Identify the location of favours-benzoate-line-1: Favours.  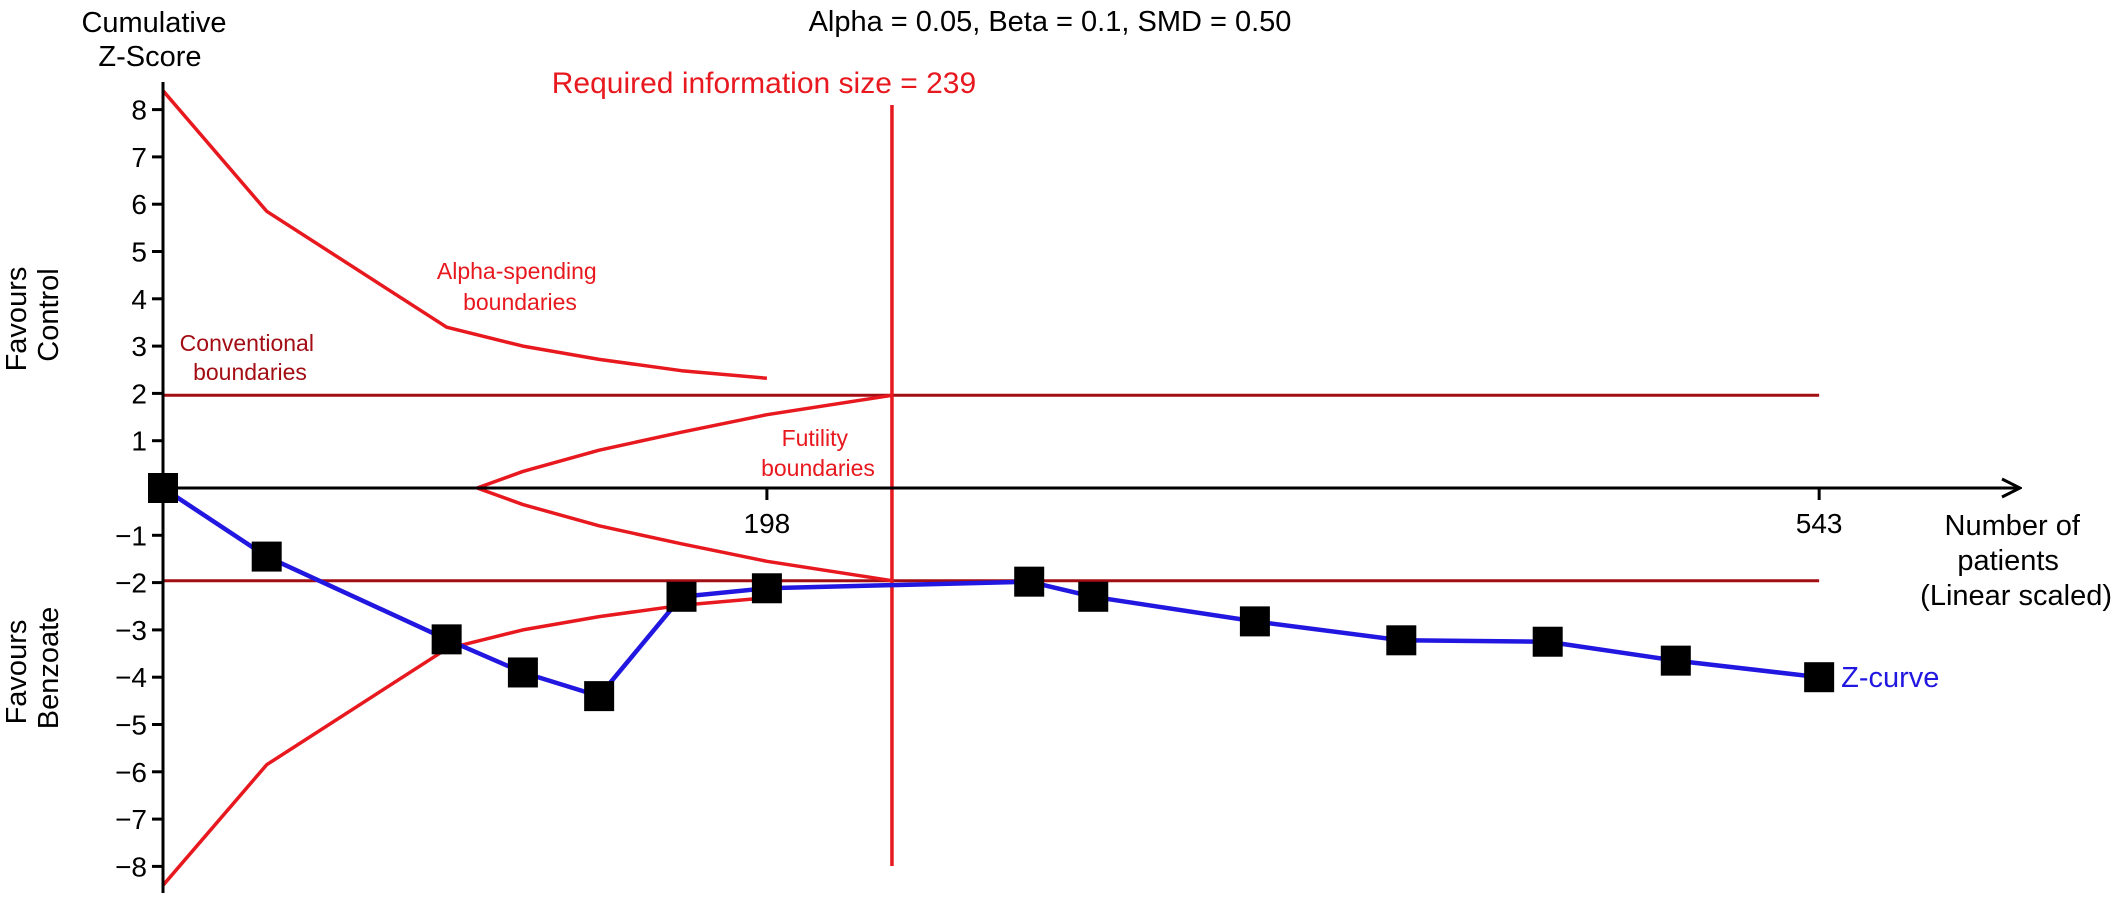
(17, 672).